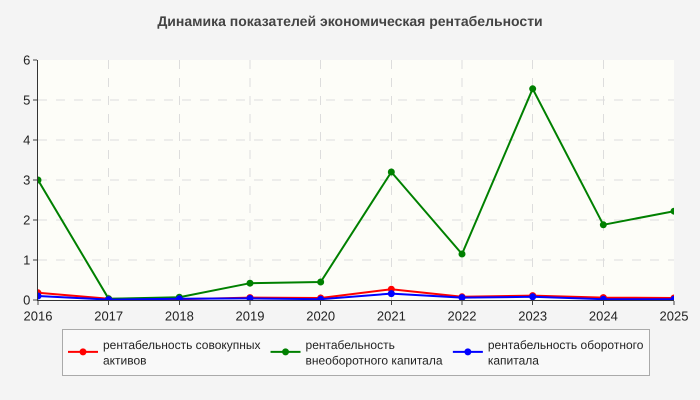 The image size is (700, 400). I want to click on legend-label: рентабельность совокупных активов, so click(182, 353).